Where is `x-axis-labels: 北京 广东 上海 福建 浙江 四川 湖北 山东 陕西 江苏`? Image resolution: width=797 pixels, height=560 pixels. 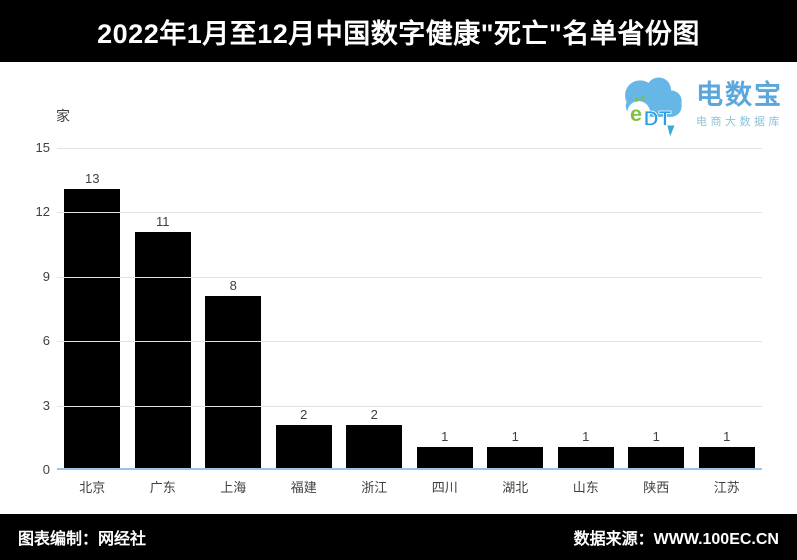 x-axis-labels: 北京 广东 上海 福建 浙江 四川 湖北 山东 陕西 江苏 is located at coordinates (409, 486).